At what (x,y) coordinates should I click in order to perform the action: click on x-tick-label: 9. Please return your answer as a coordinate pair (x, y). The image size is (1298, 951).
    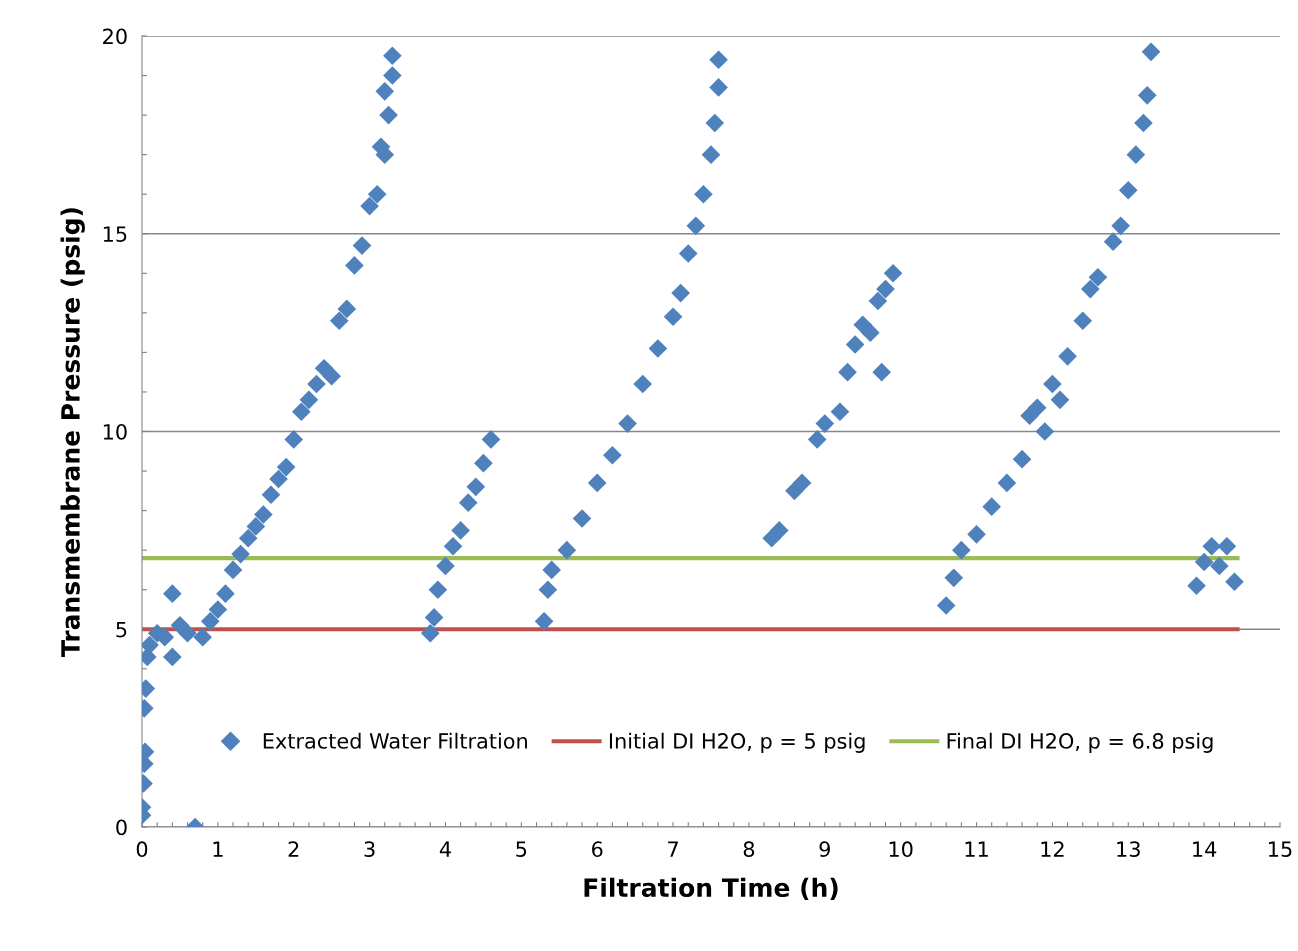
    Looking at the image, I should click on (824, 849).